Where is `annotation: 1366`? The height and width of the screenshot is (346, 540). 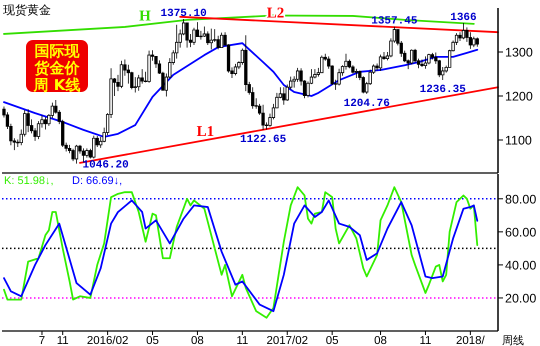 annotation: 1366 is located at coordinates (463, 18).